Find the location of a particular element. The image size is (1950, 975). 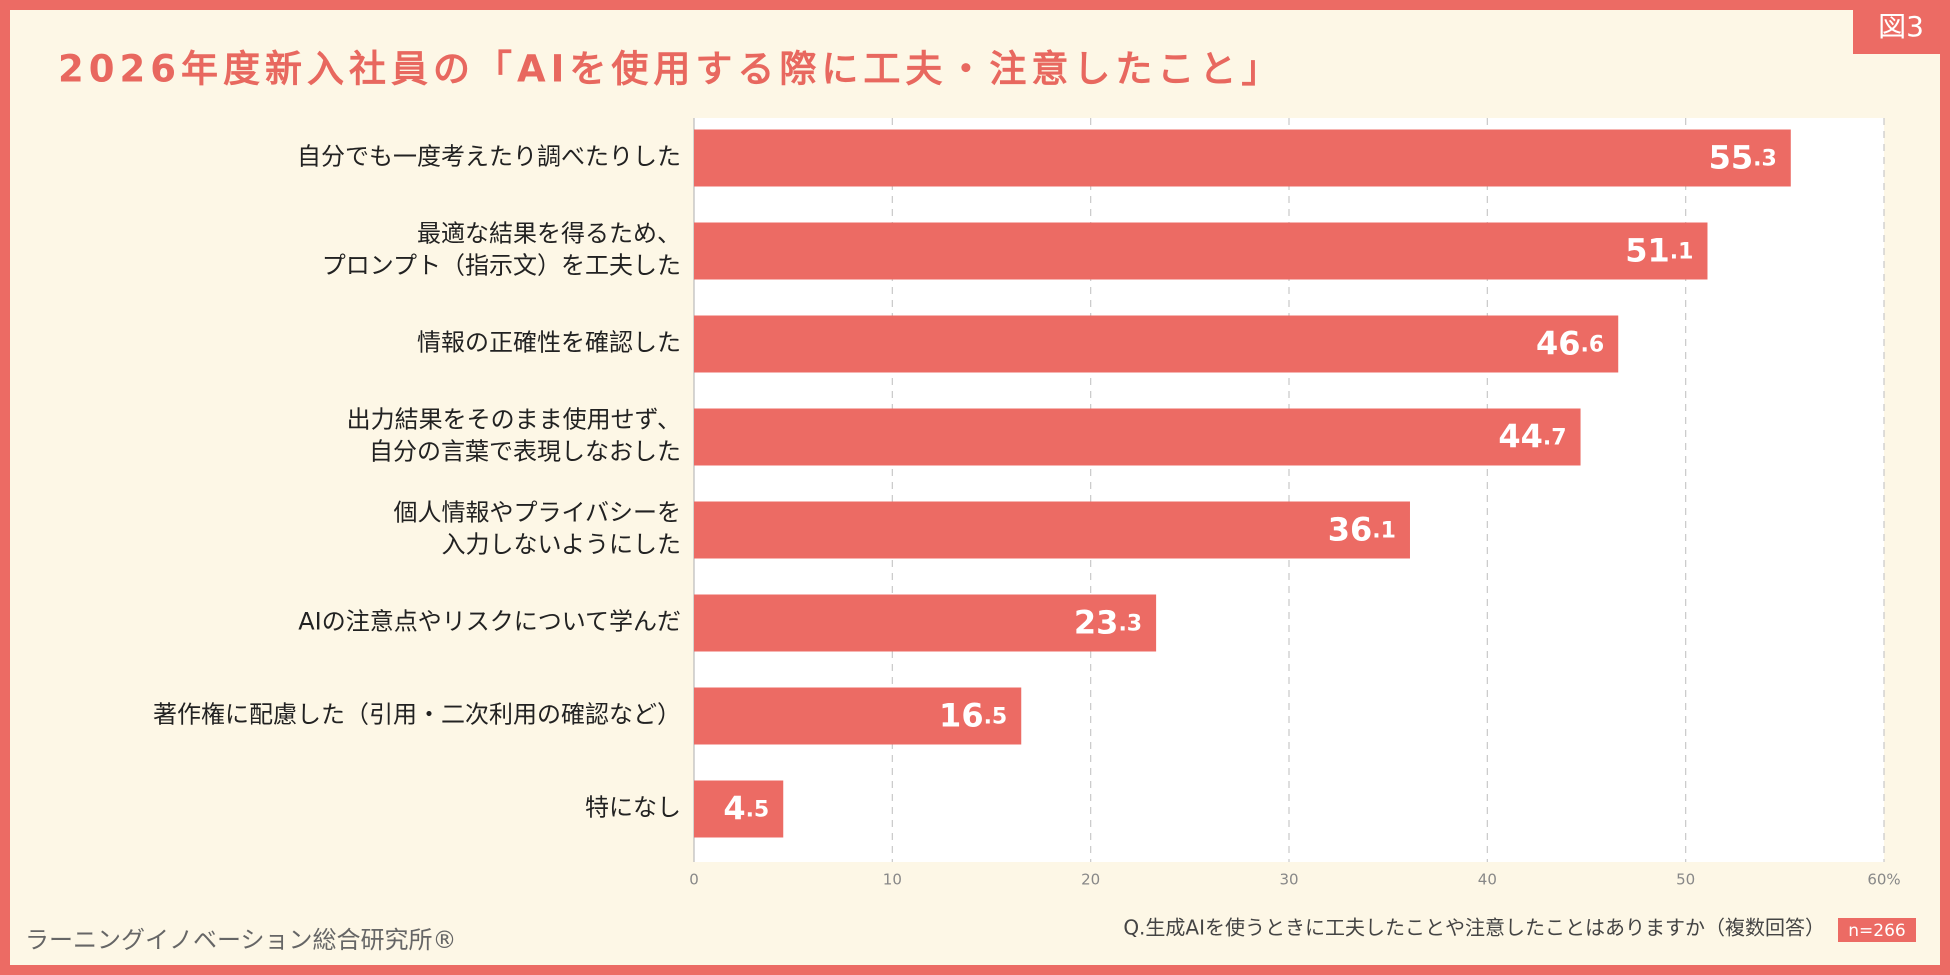

category-label: AIの注意点やリスクについて学んだ is located at coordinates (489, 622).